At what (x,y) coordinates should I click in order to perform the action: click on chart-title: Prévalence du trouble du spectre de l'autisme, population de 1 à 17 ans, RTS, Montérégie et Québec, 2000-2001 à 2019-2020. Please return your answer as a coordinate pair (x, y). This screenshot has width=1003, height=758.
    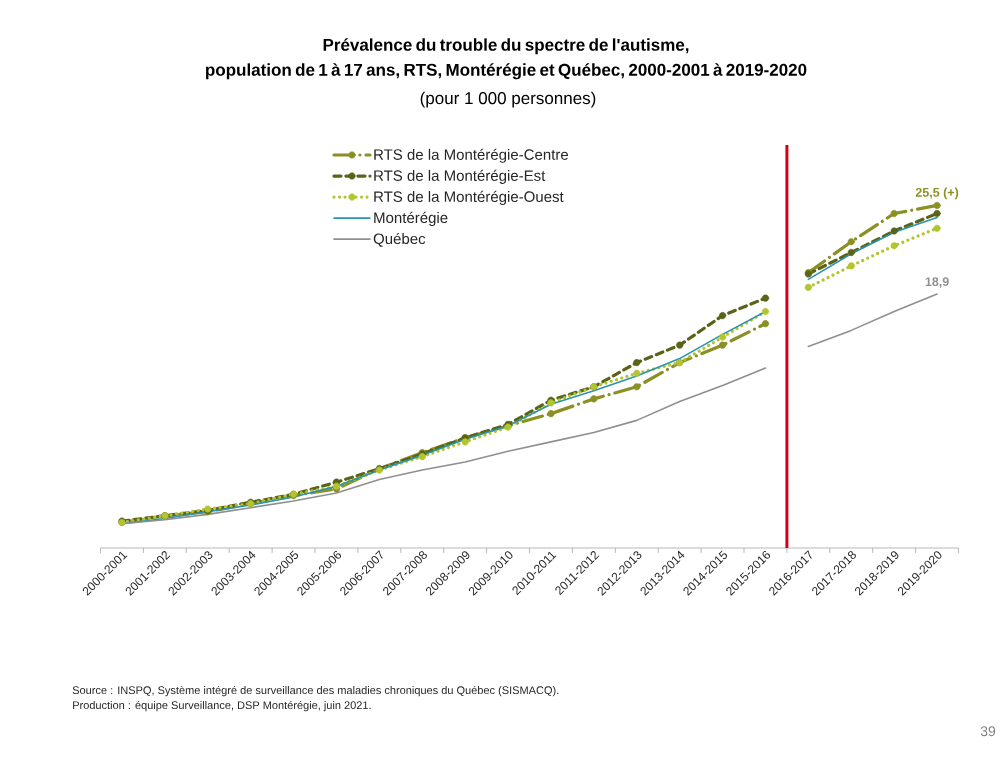
    Looking at the image, I should click on (506, 59).